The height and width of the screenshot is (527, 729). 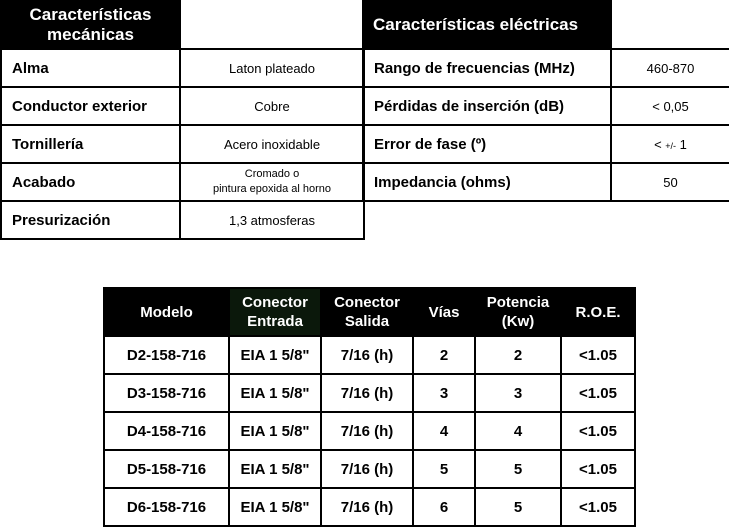 What do you see at coordinates (669, 106) in the screenshot?
I see `row-value: < 0,05` at bounding box center [669, 106].